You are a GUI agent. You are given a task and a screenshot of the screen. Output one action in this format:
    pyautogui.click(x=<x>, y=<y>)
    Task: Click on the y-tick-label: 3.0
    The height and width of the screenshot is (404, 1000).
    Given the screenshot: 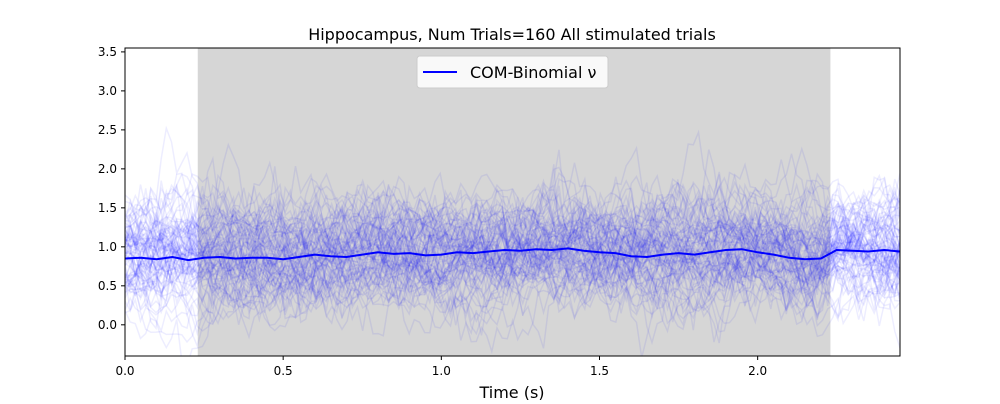 What is the action you would take?
    pyautogui.click(x=107, y=91)
    